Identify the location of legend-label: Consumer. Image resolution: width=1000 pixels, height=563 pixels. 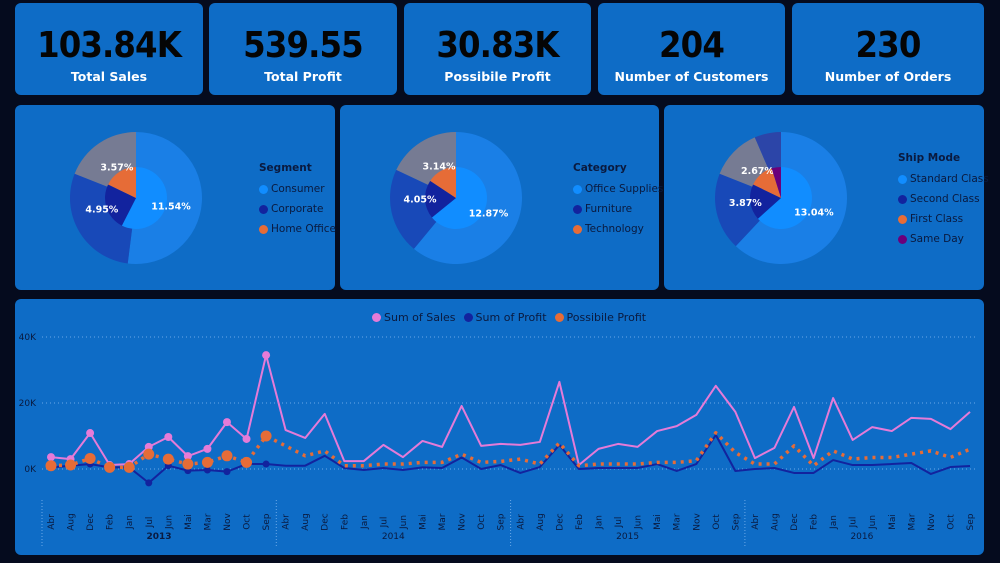
(298, 189).